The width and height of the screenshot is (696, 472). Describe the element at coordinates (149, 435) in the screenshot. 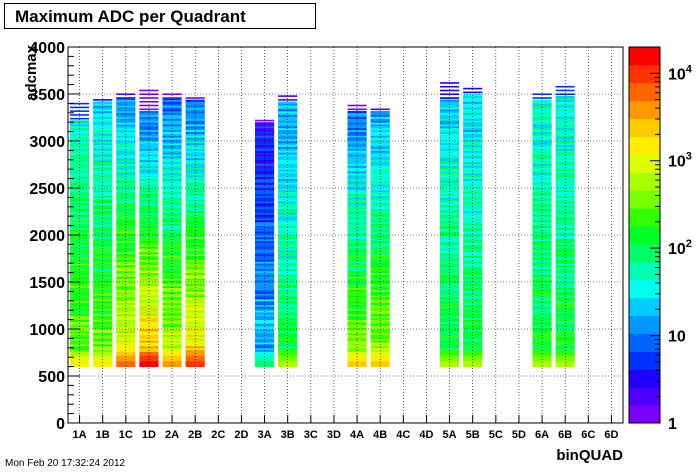

I see `x-tick-label: 1D` at that location.